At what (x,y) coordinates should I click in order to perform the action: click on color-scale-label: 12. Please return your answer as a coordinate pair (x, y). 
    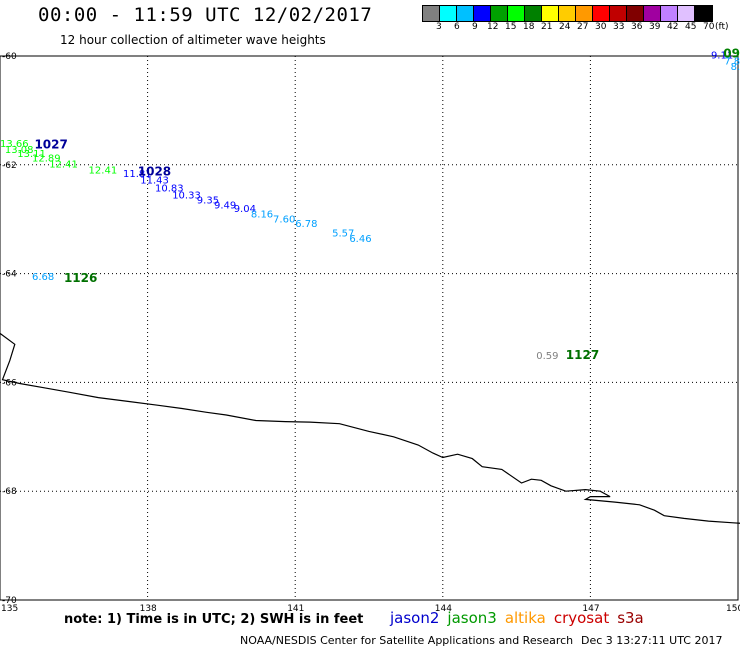
    Looking at the image, I should click on (493, 27).